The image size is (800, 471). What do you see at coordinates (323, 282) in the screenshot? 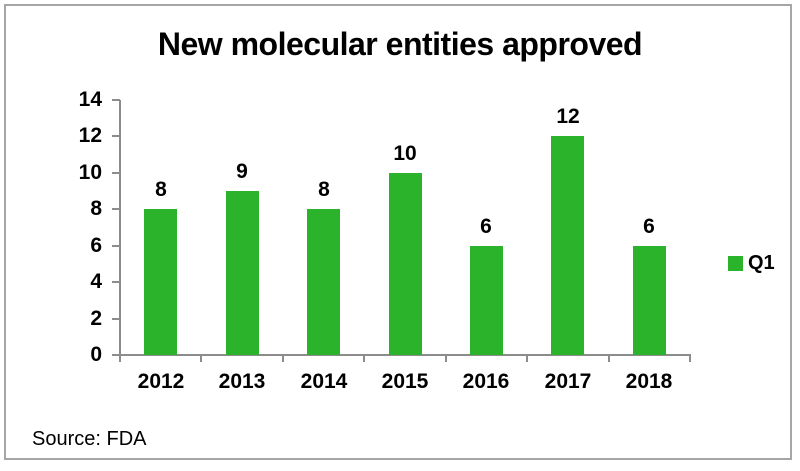
I see `bar-2014` at bounding box center [323, 282].